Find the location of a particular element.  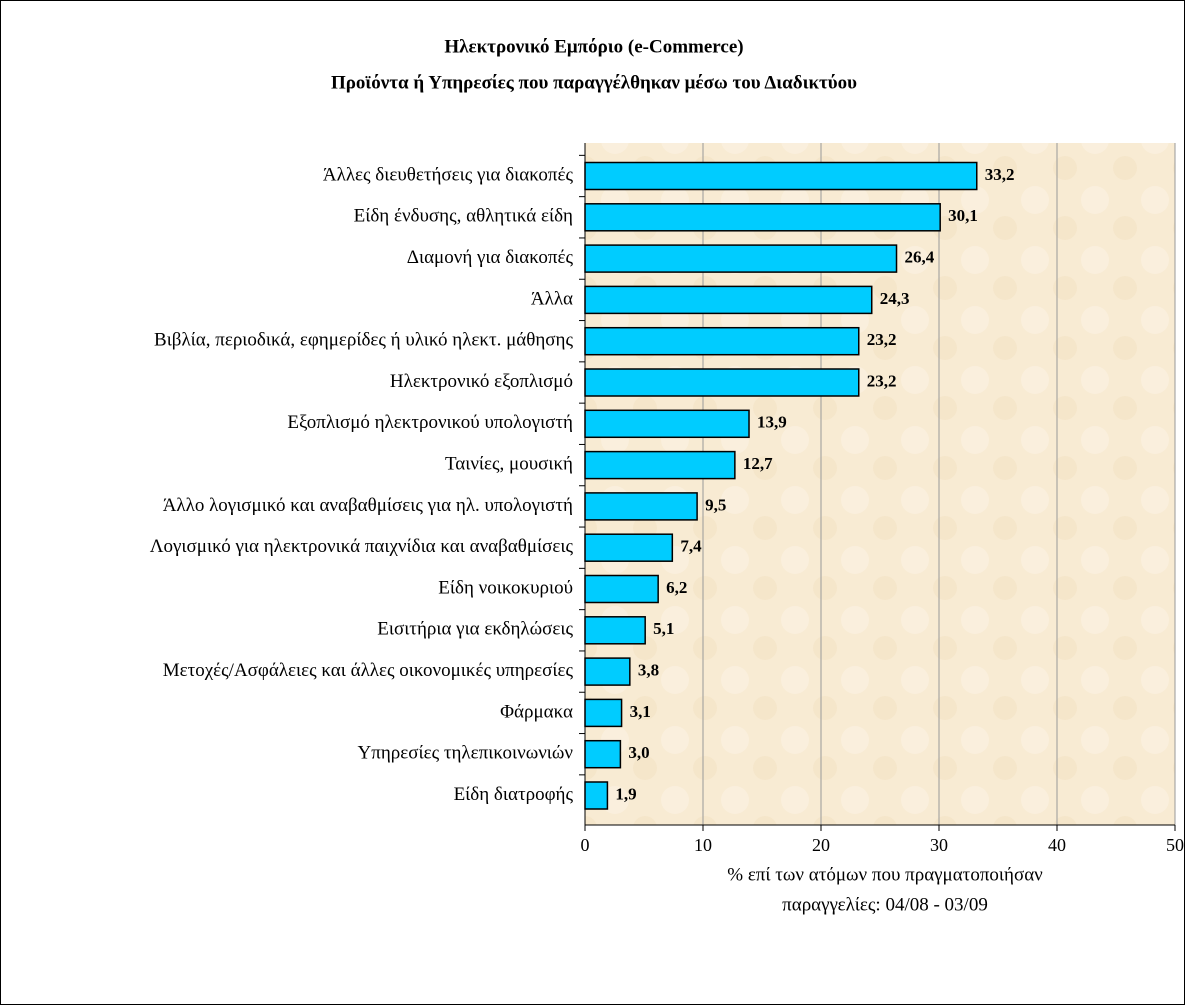

value-label: 9,5 is located at coordinates (715, 504).